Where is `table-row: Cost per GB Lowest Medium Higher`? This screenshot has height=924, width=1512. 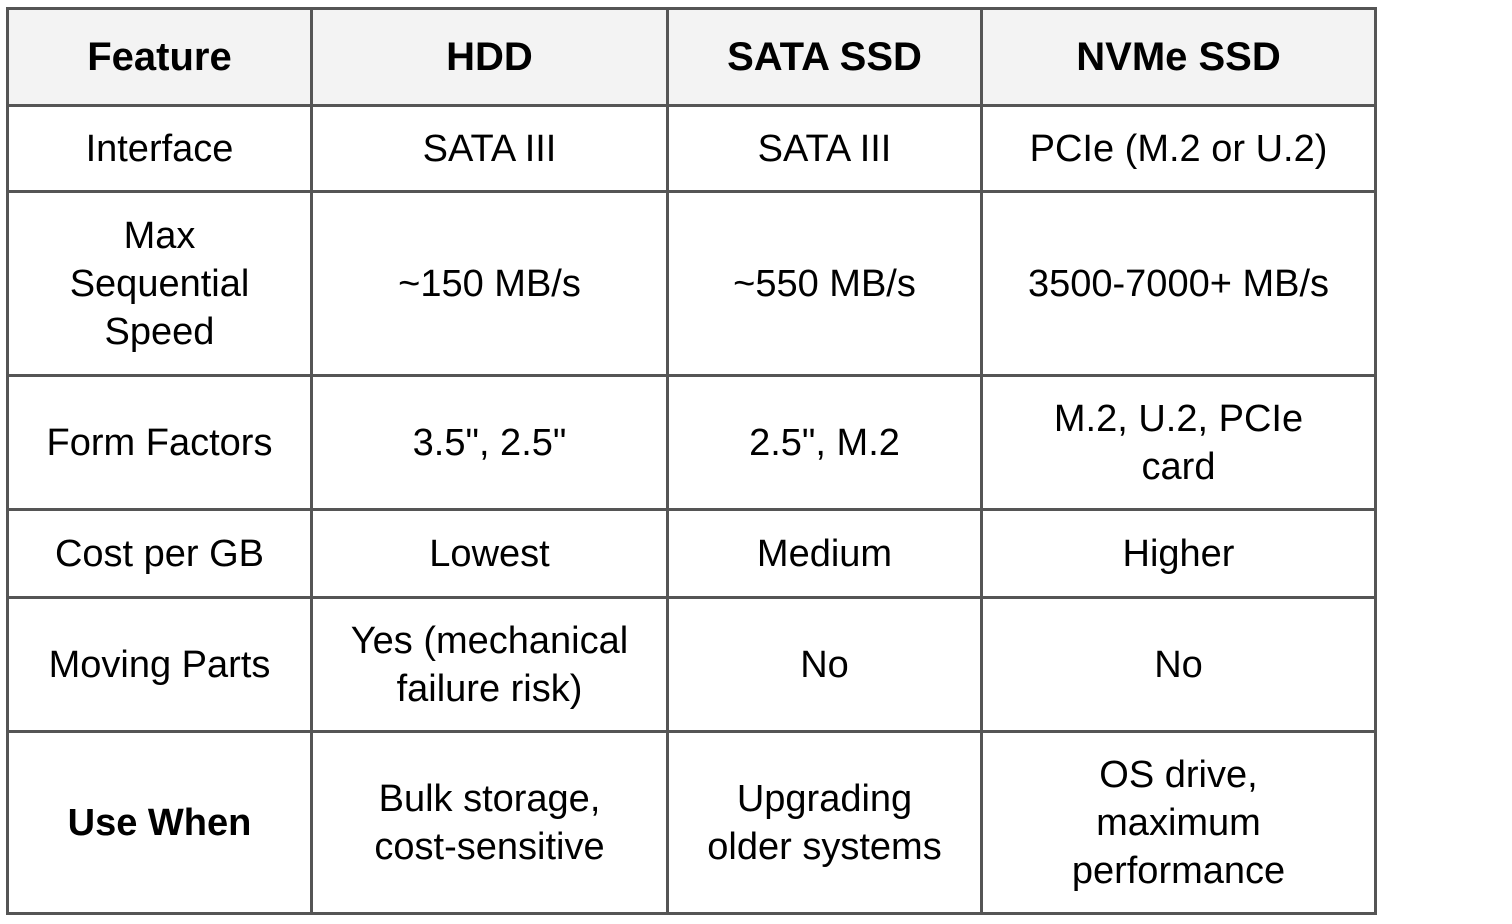 table-row: Cost per GB Lowest Medium Higher is located at coordinates (691, 553).